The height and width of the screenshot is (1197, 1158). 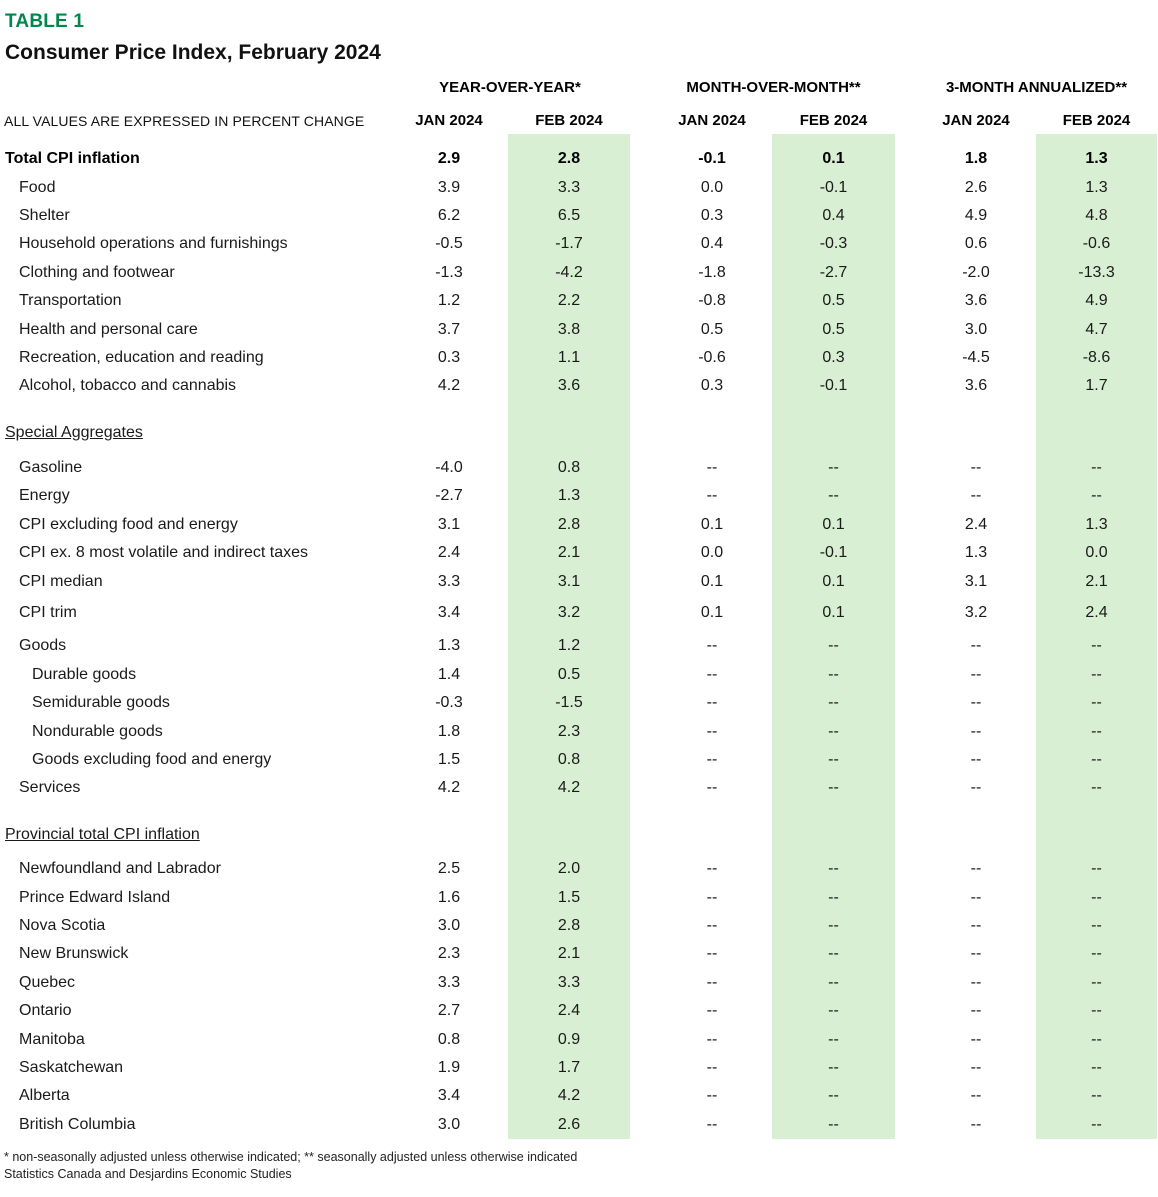 I want to click on value-cell: -2.7, so click(x=833, y=272).